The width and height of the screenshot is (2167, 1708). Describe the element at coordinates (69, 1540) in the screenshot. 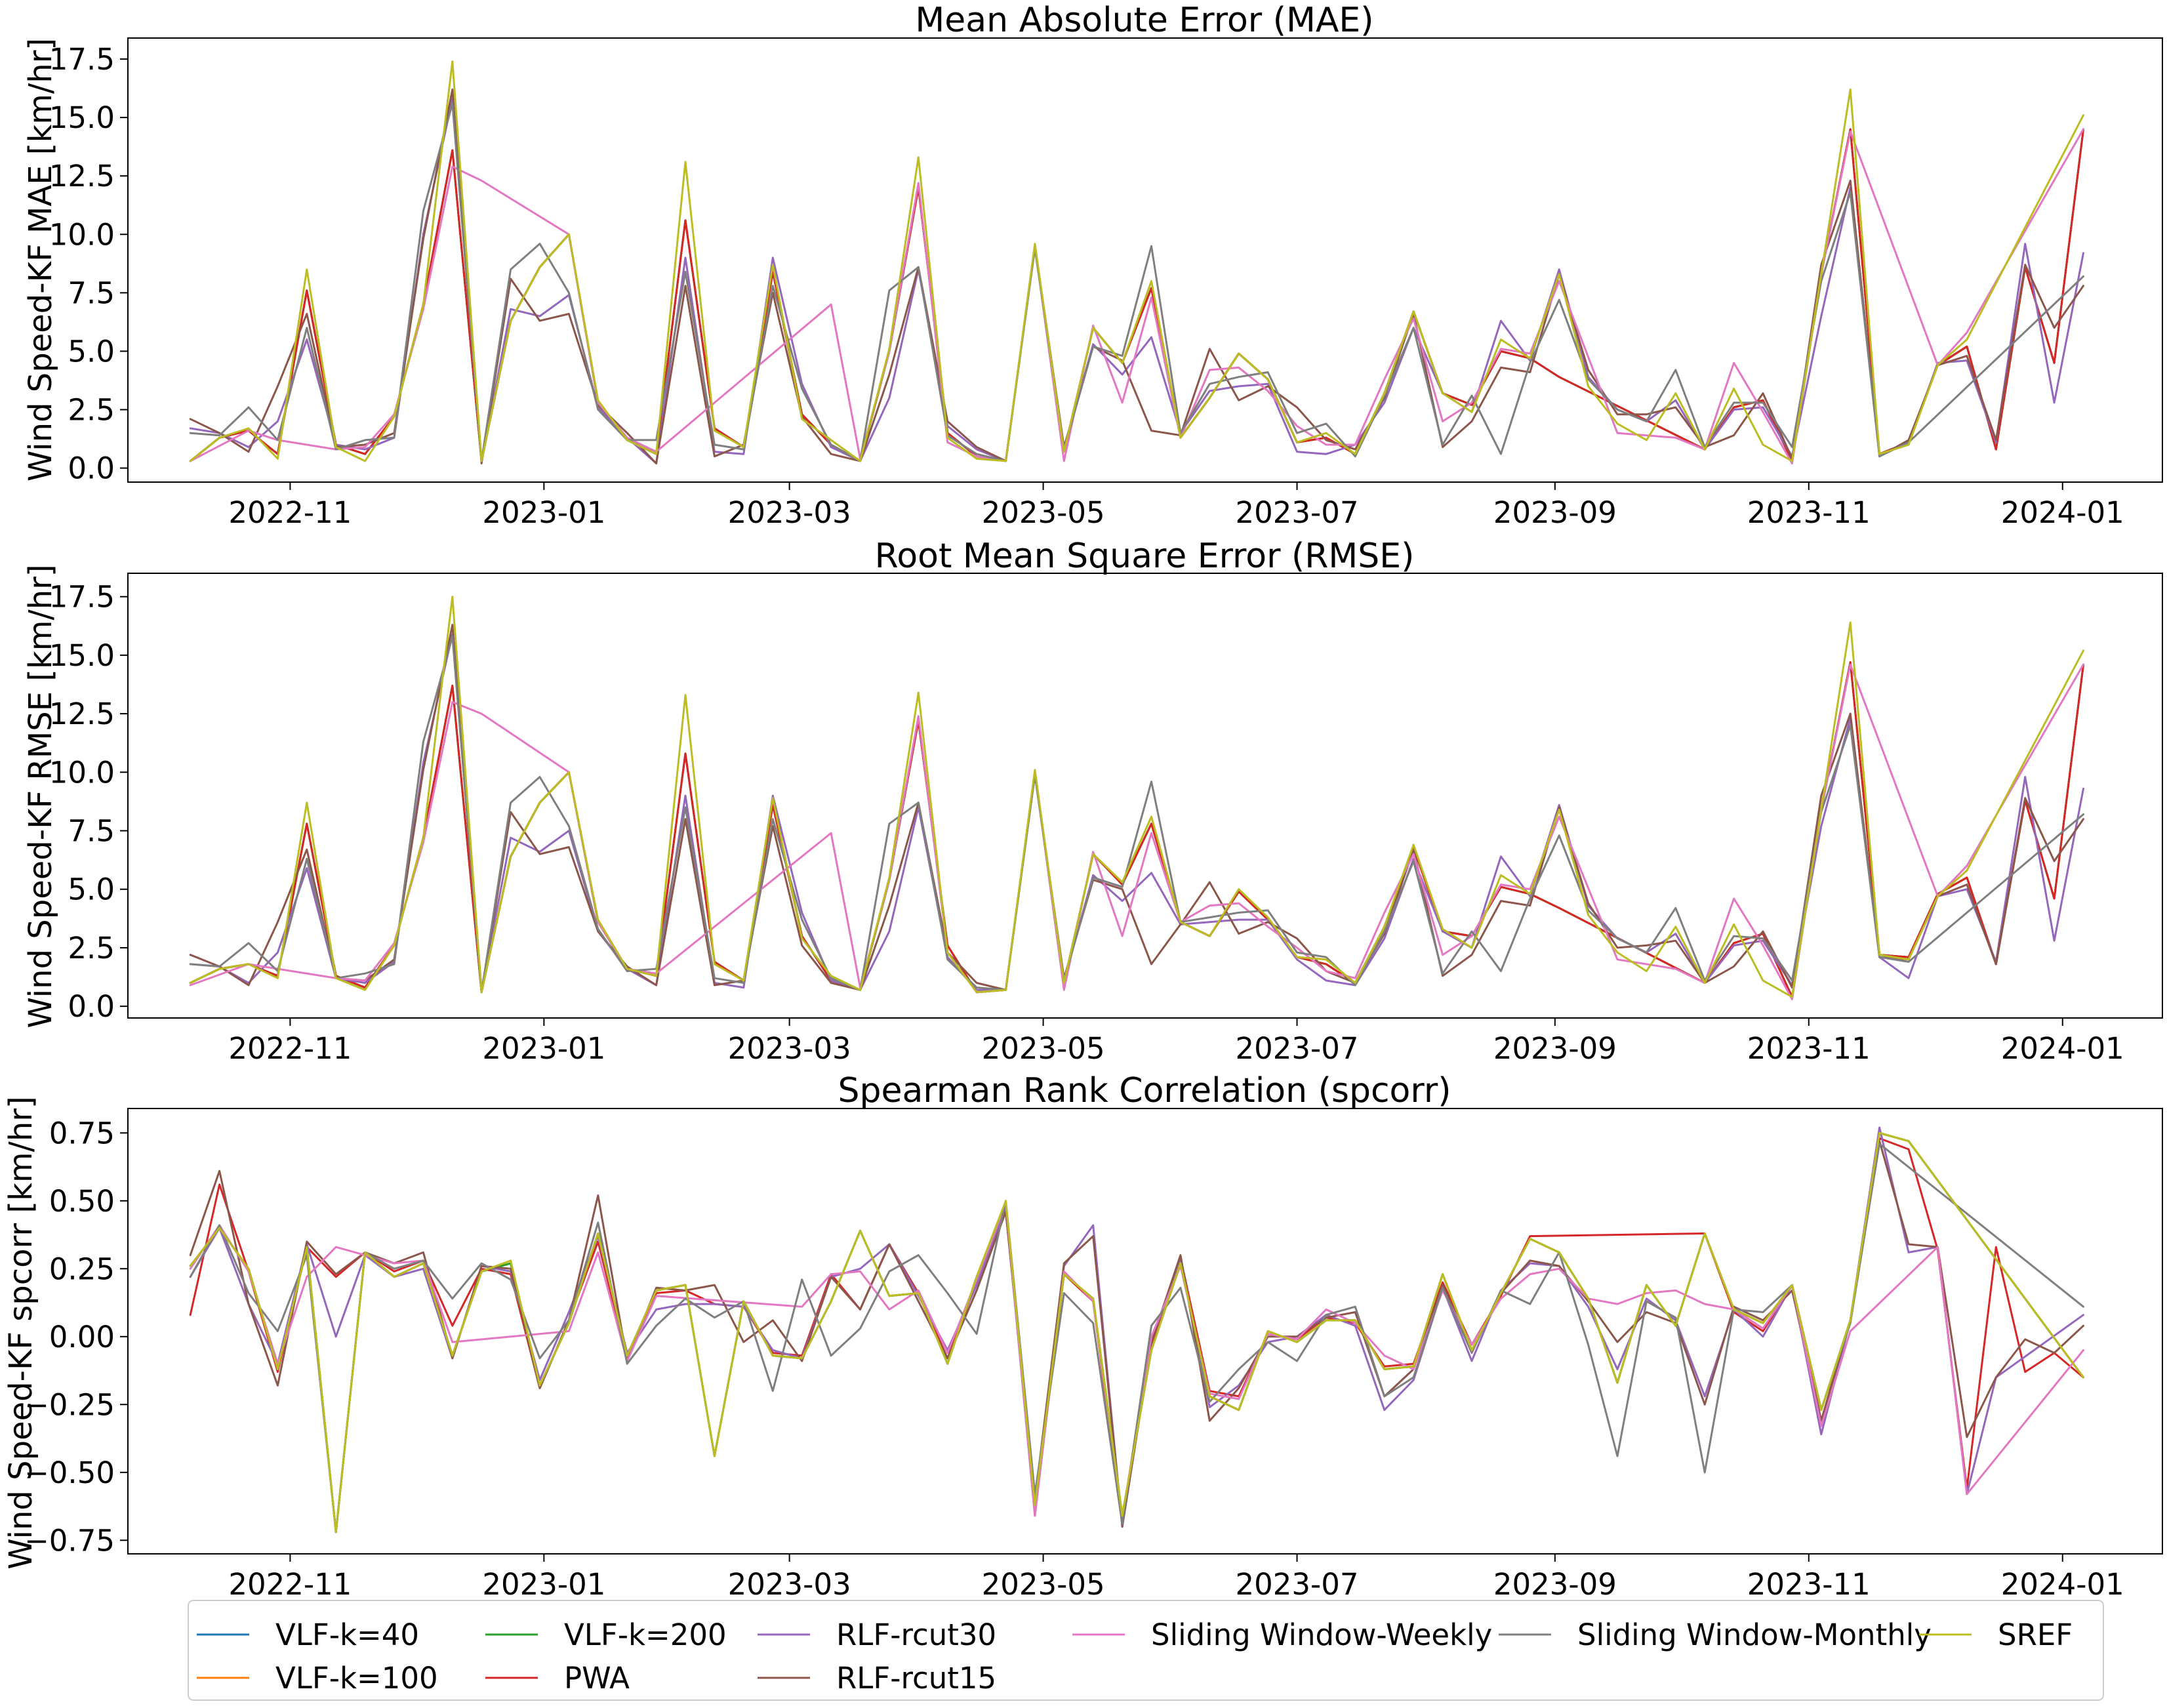

I see `spcorr-ytick-label: −0.75` at that location.